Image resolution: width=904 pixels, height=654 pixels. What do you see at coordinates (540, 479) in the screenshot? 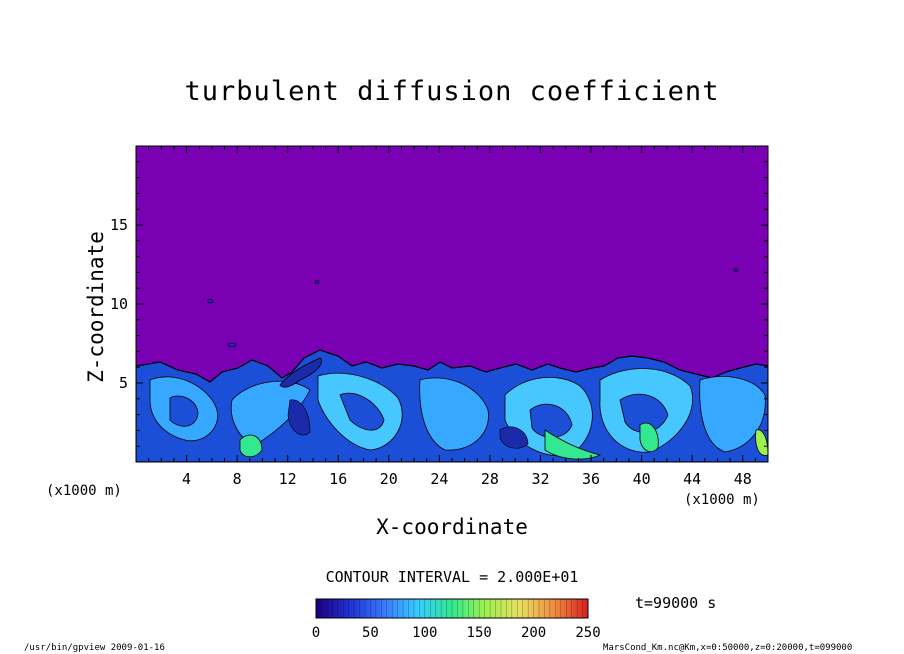
I see `x-tick-label: 32` at bounding box center [540, 479].